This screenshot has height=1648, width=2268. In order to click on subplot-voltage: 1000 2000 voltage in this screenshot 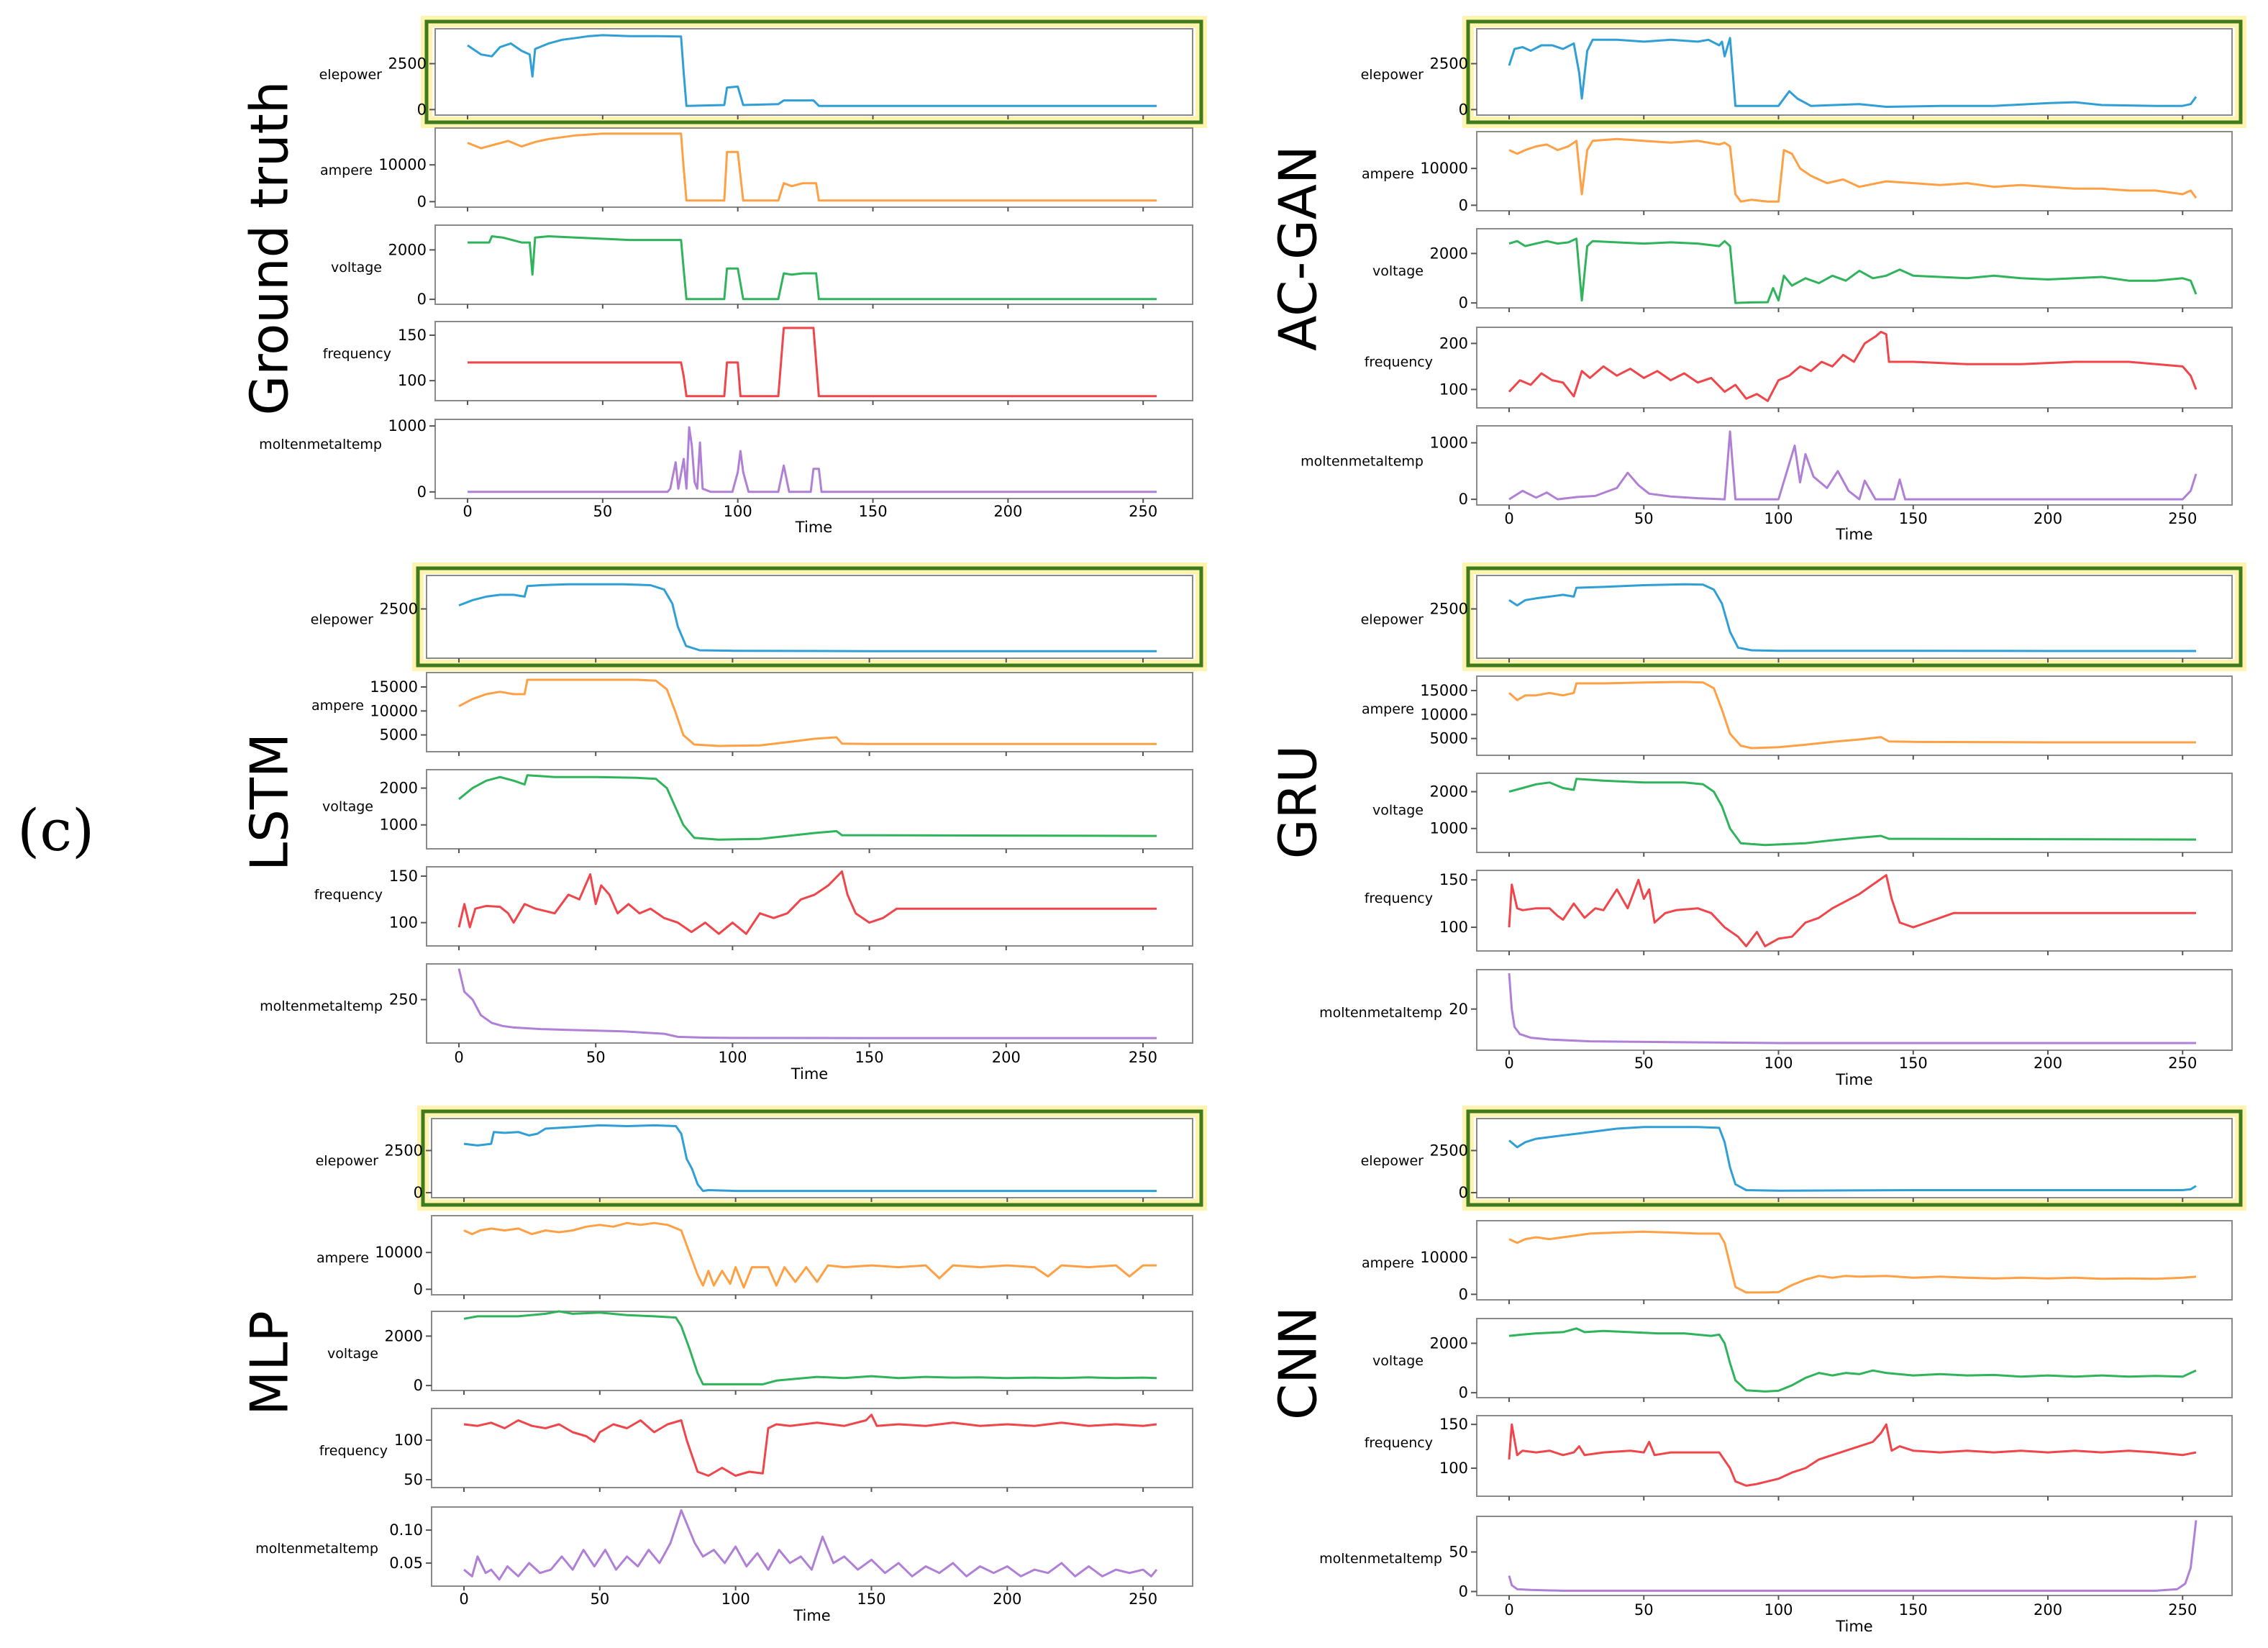, I will do `click(1802, 815)`.